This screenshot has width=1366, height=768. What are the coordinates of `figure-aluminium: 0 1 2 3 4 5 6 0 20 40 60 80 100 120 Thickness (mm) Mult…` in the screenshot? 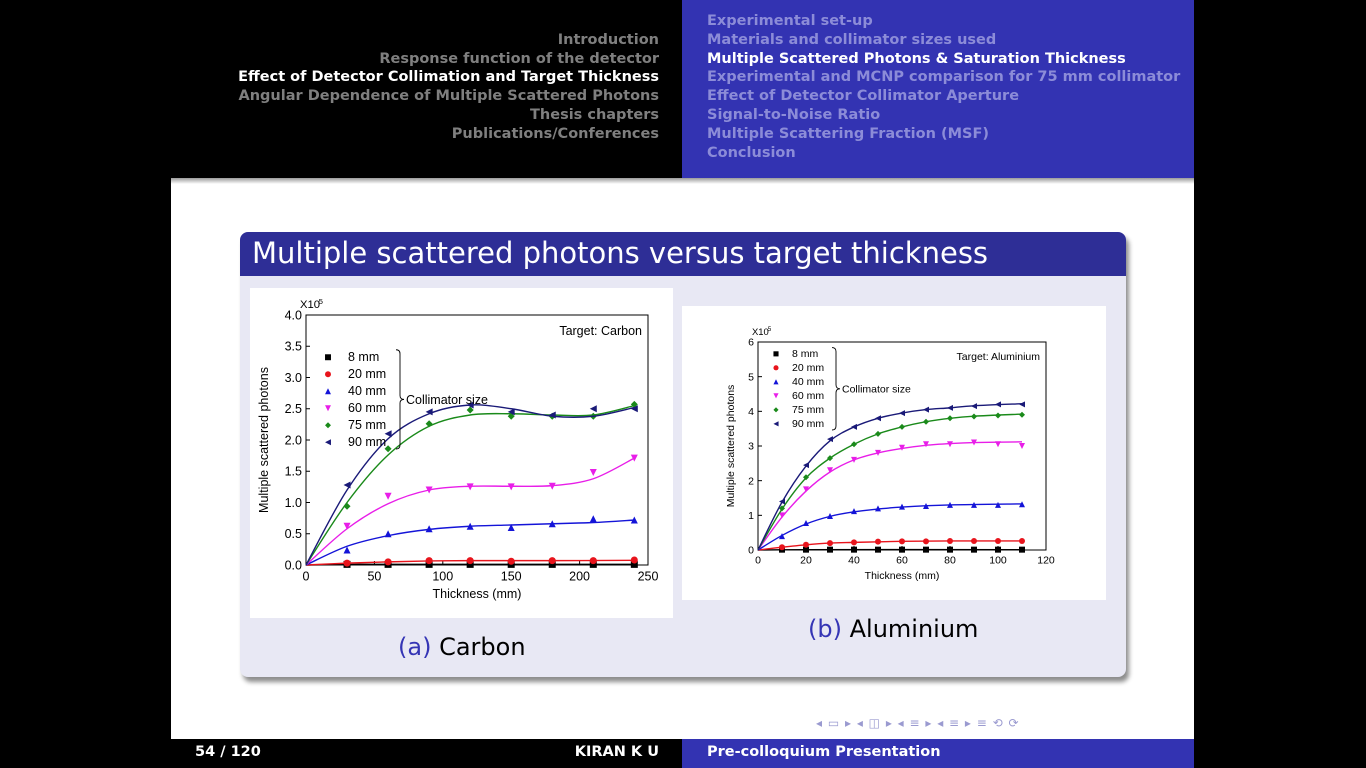 It's located at (894, 453).